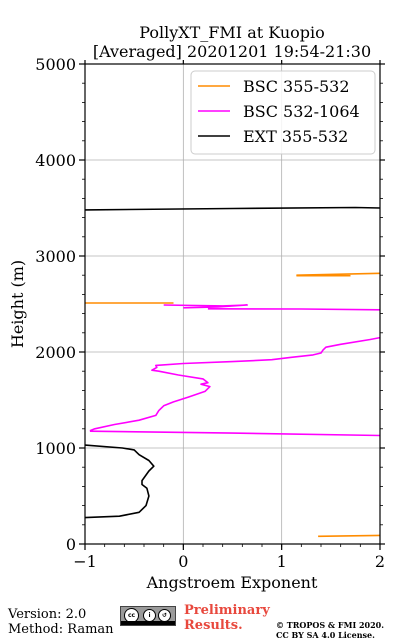 Image resolution: width=400 pixels, height=640 pixels. I want to click on y-tick-label-1: 1000, so click(55, 448).